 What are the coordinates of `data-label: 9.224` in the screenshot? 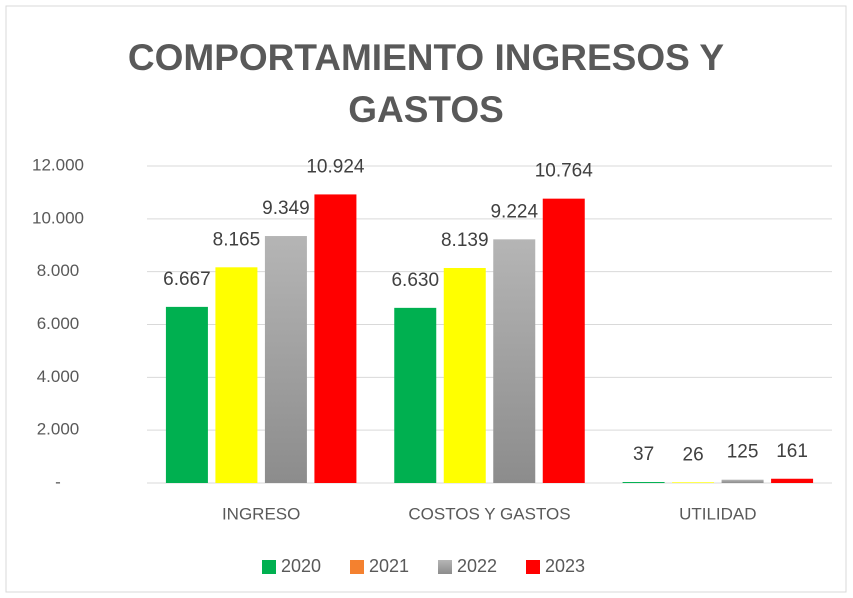 It's located at (514, 211).